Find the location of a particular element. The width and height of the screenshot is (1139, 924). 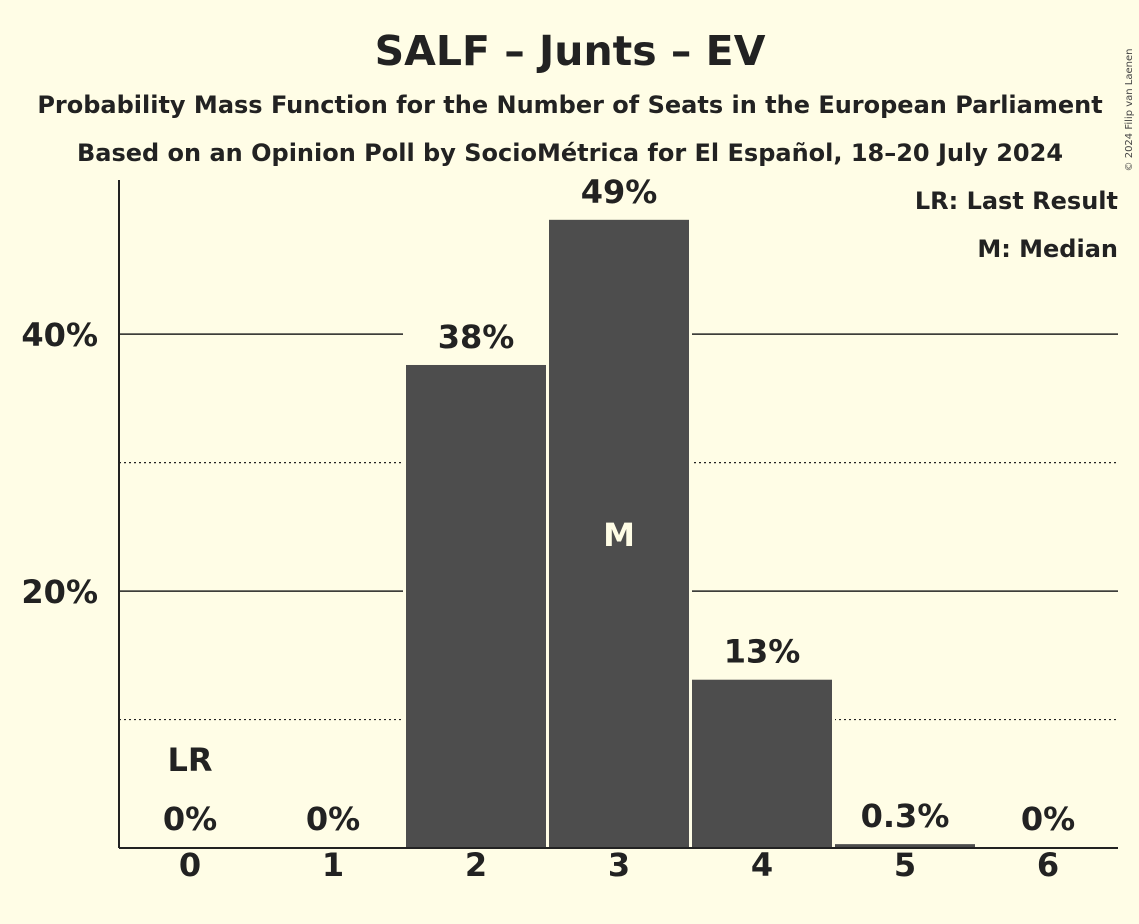

median-marker: M is located at coordinates (619, 535).